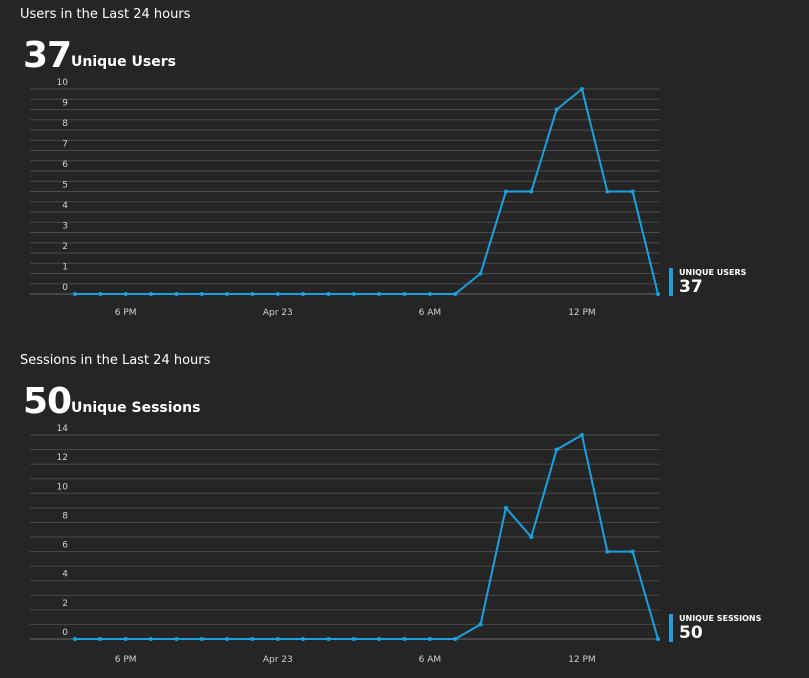 The image size is (809, 678). Describe the element at coordinates (720, 618) in the screenshot. I see `sessions-legend-label: UNIQUE SESSIONS` at that location.